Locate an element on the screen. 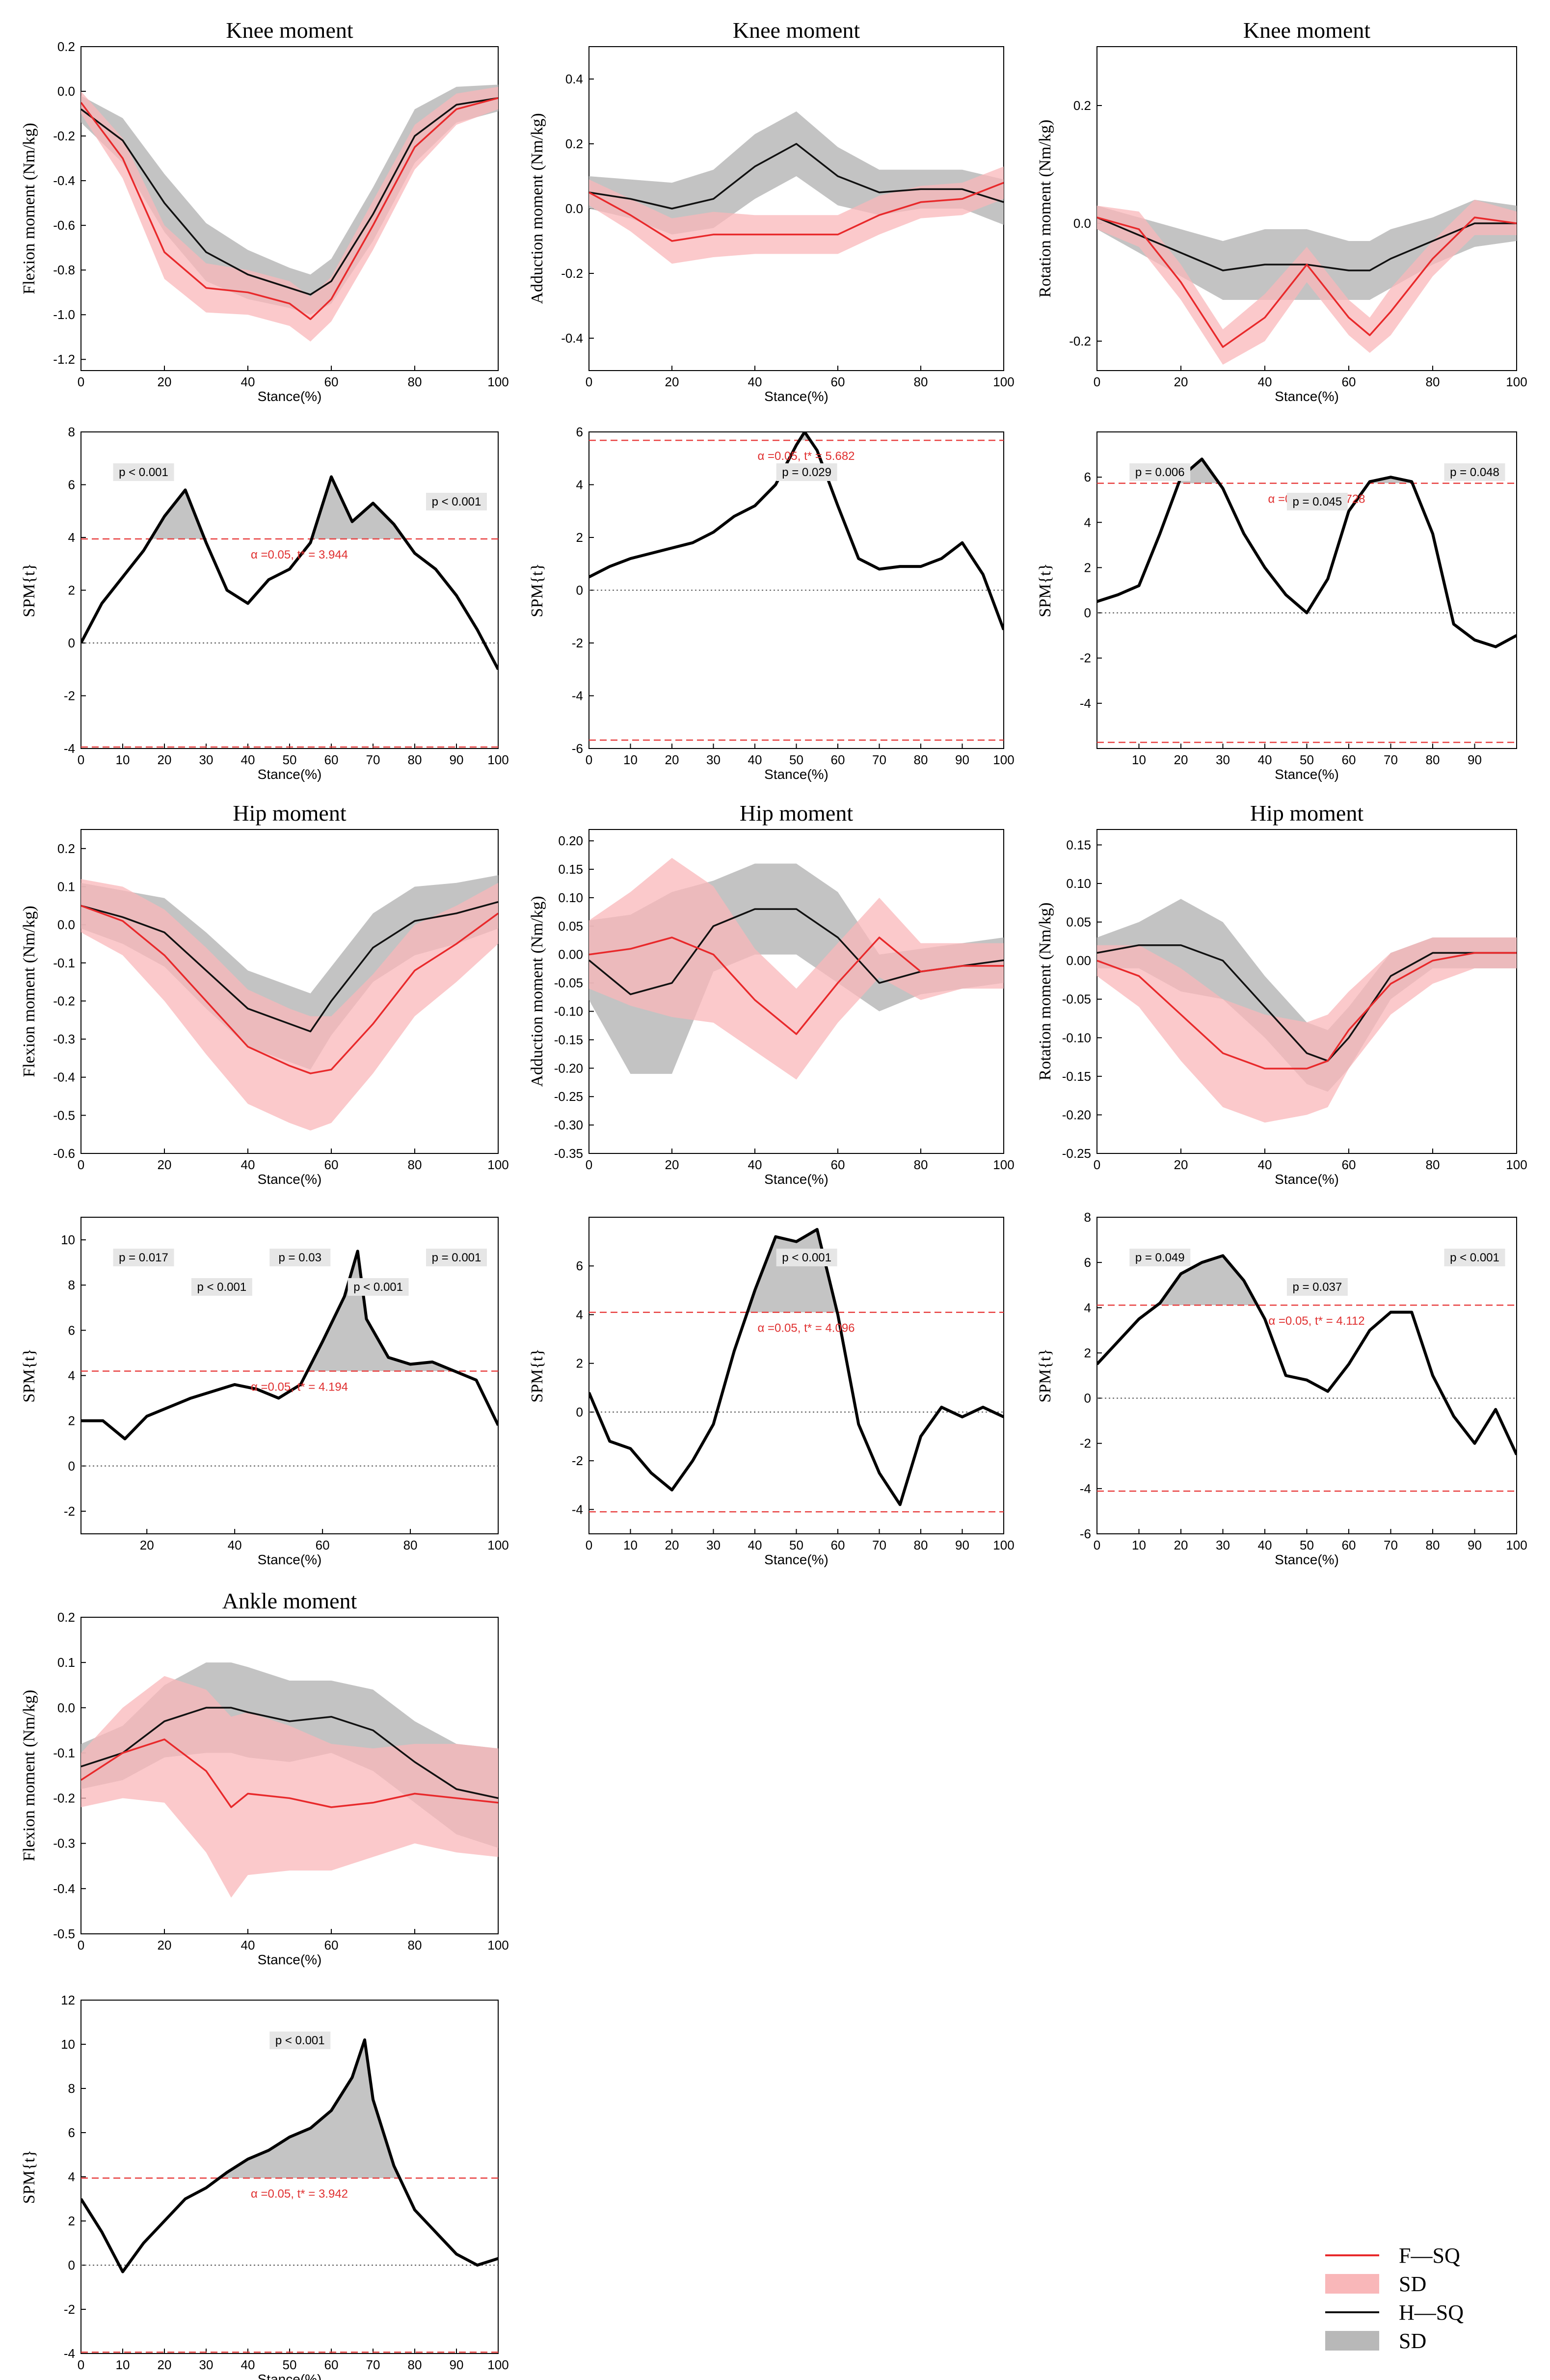 This screenshot has width=1550, height=2380. y-axis-label: Rotation moment (Nm/kg) is located at coordinates (1045, 209).